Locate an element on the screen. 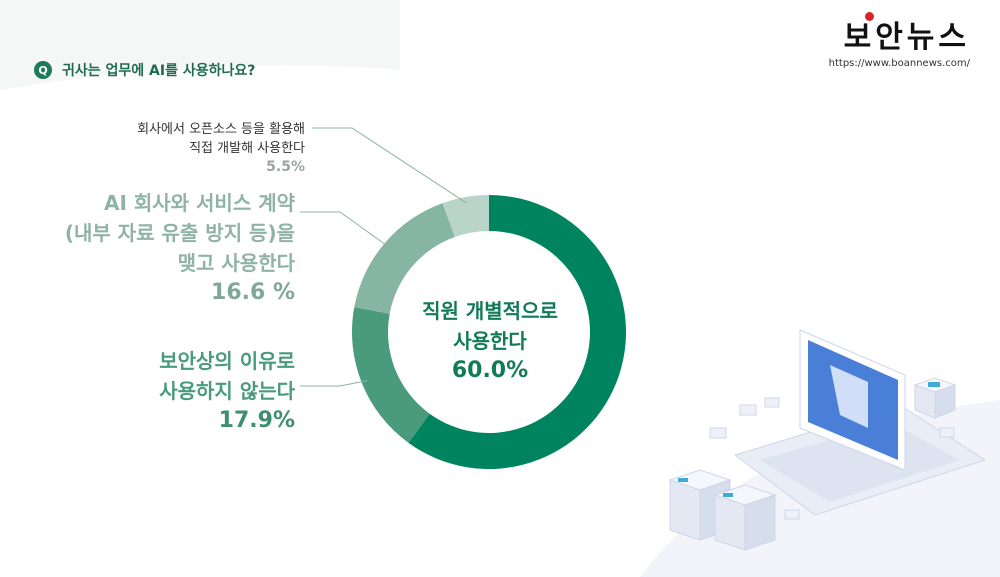  label-contract-line2: (내부 자료 유출 방지 등)을 is located at coordinates (179, 233).